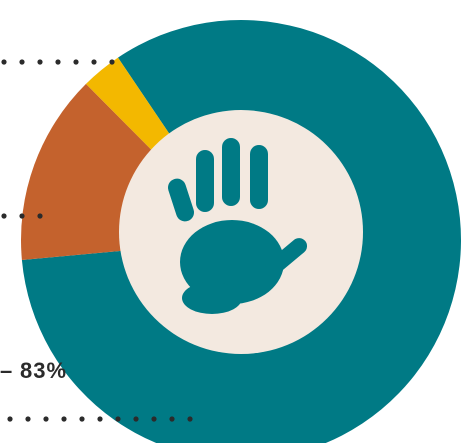 The image size is (464, 443). I want to click on value-label: 83%, so click(43, 370).